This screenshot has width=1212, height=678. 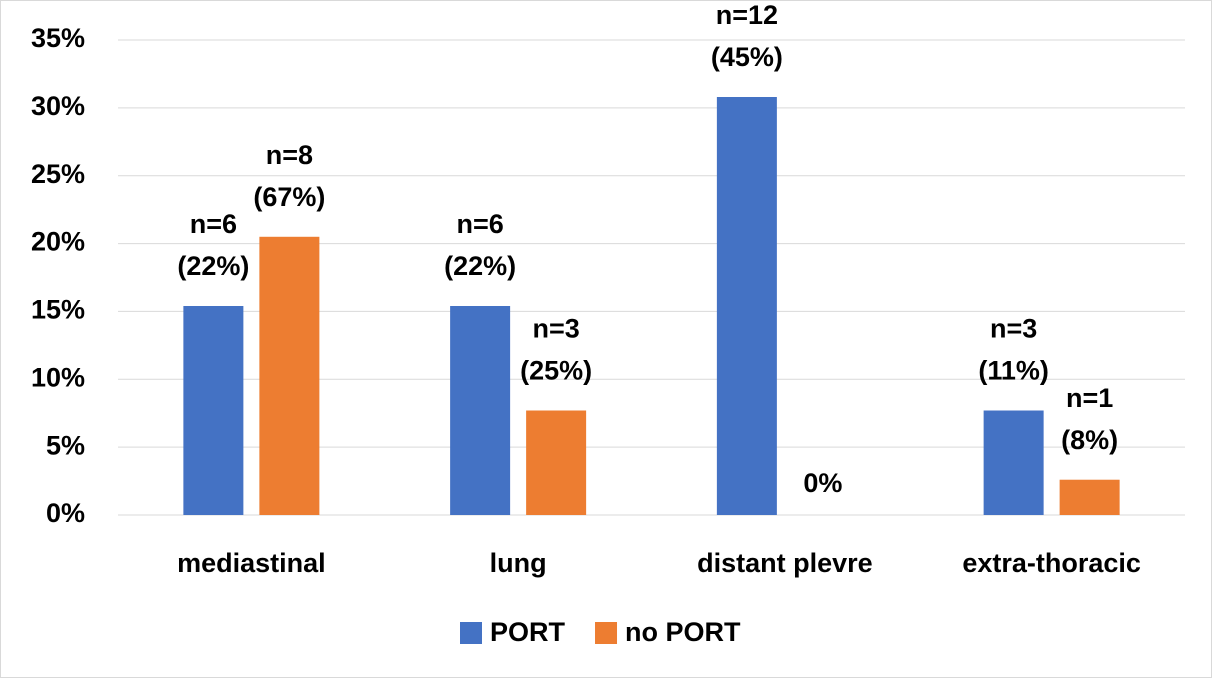 I want to click on data-label: (67%), so click(x=289, y=197).